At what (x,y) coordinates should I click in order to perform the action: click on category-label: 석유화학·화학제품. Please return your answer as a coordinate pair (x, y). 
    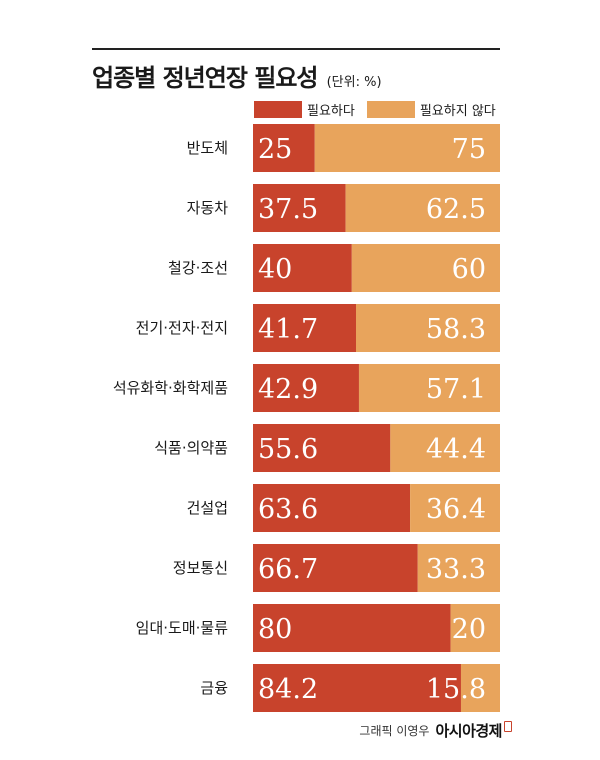
    Looking at the image, I should click on (170, 388).